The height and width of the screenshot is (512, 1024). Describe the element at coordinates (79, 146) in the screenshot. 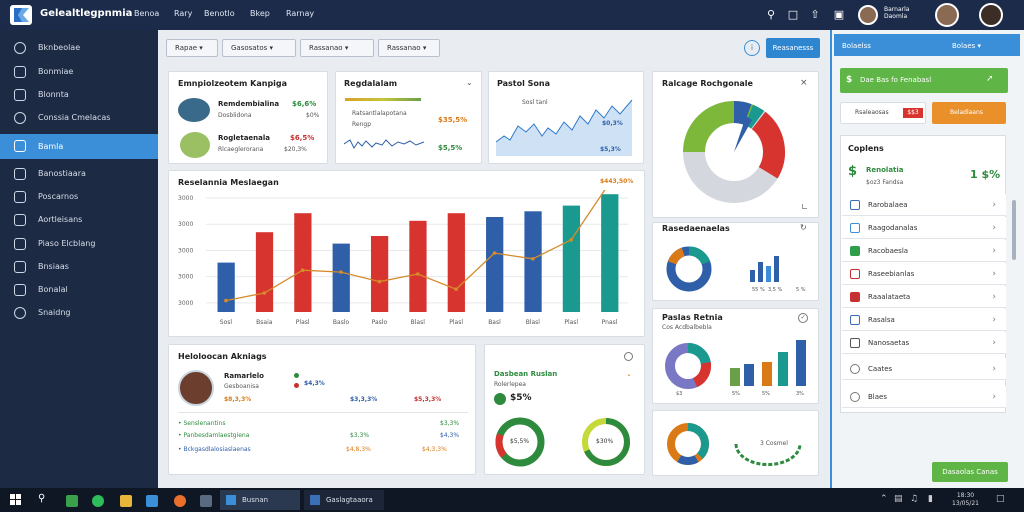

I see `sidebar-item-active: Bamla` at that location.